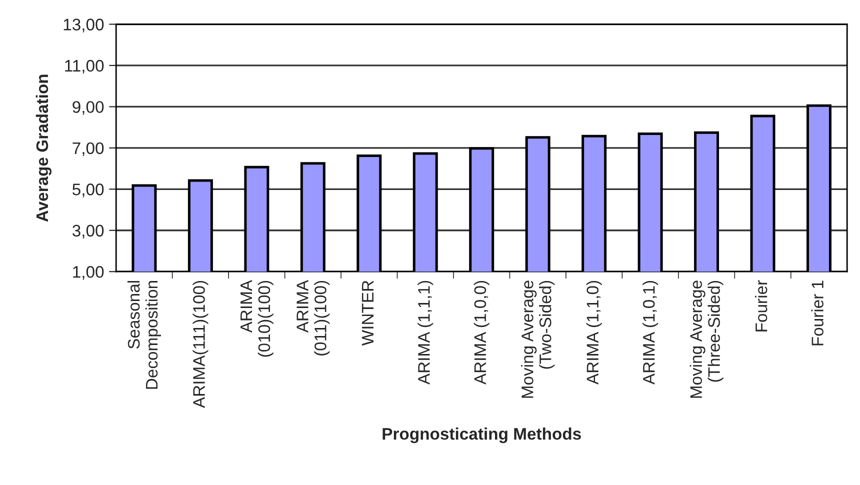 The height and width of the screenshot is (485, 860). Describe the element at coordinates (144, 335) in the screenshot. I see `x-tick-label: Seasonal Decomposition` at that location.